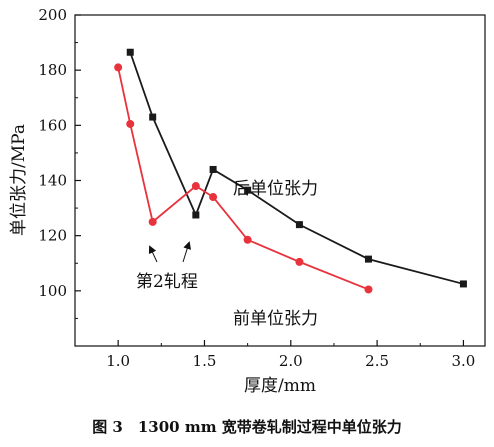 The width and height of the screenshot is (494, 447). What do you see at coordinates (59, 162) in the screenshot?
I see `y-axis-ticks: 100 120 140 160 180 200` at bounding box center [59, 162].